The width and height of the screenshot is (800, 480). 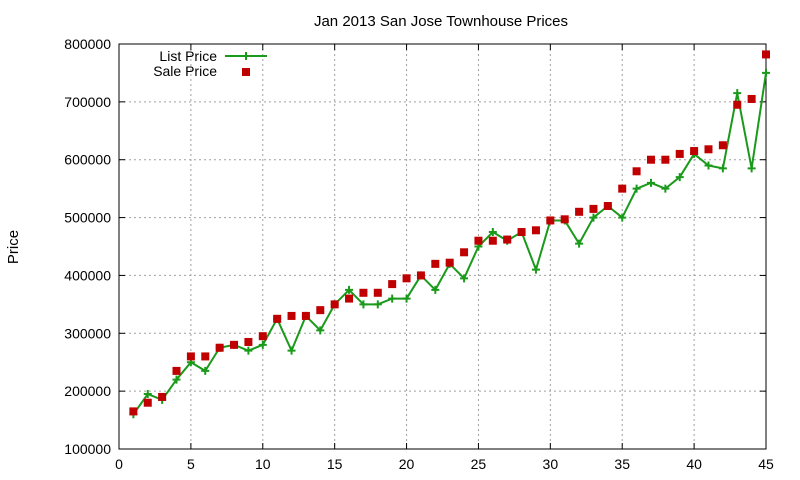 I want to click on y-tick-label: 200000, so click(x=87, y=391).